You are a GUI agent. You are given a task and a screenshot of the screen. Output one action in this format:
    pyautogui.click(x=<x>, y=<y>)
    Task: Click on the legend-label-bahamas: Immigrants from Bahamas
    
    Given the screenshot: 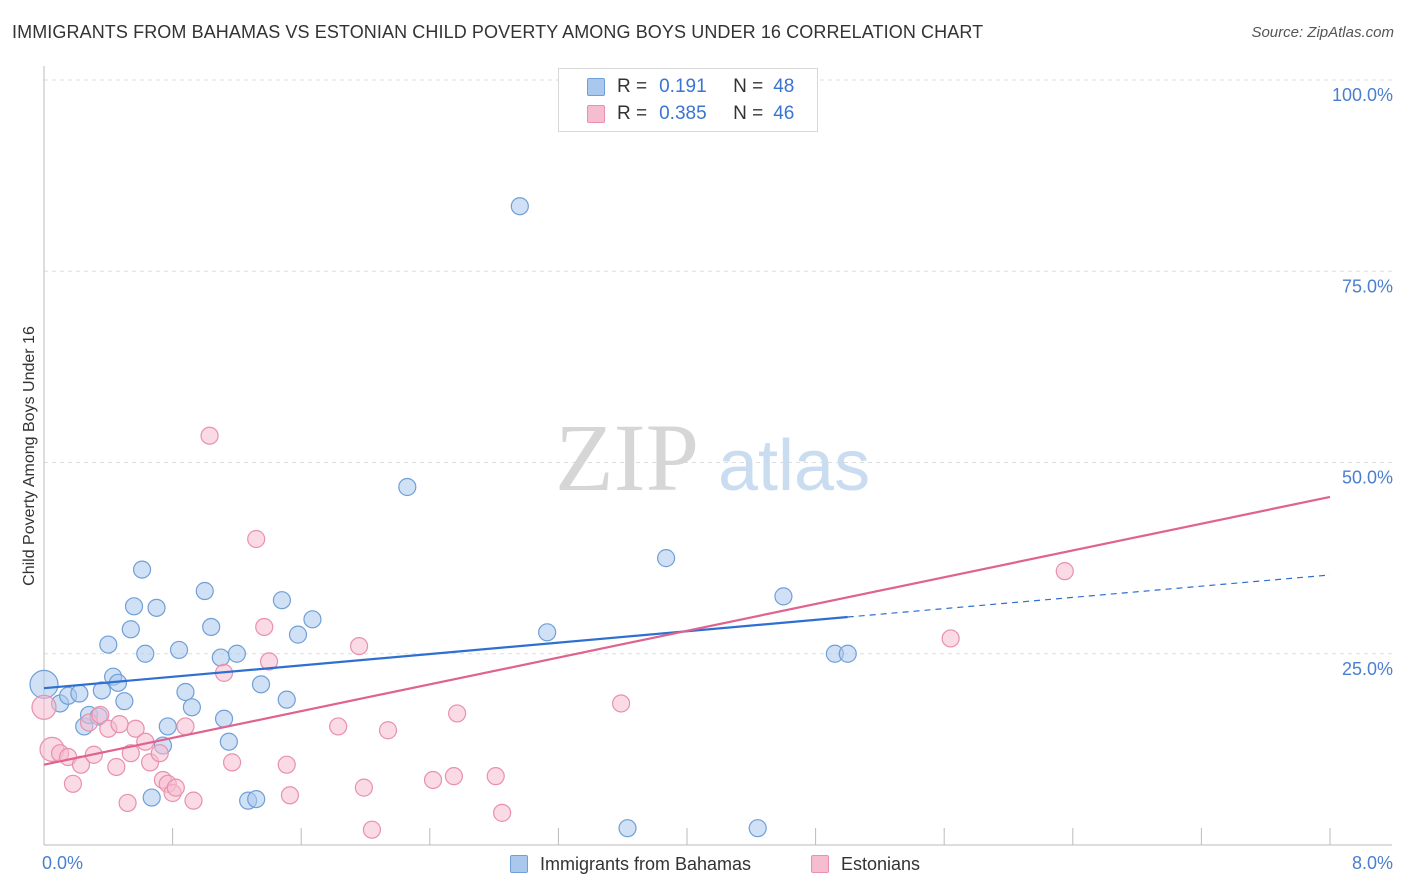 What is the action you would take?
    pyautogui.click(x=646, y=863)
    